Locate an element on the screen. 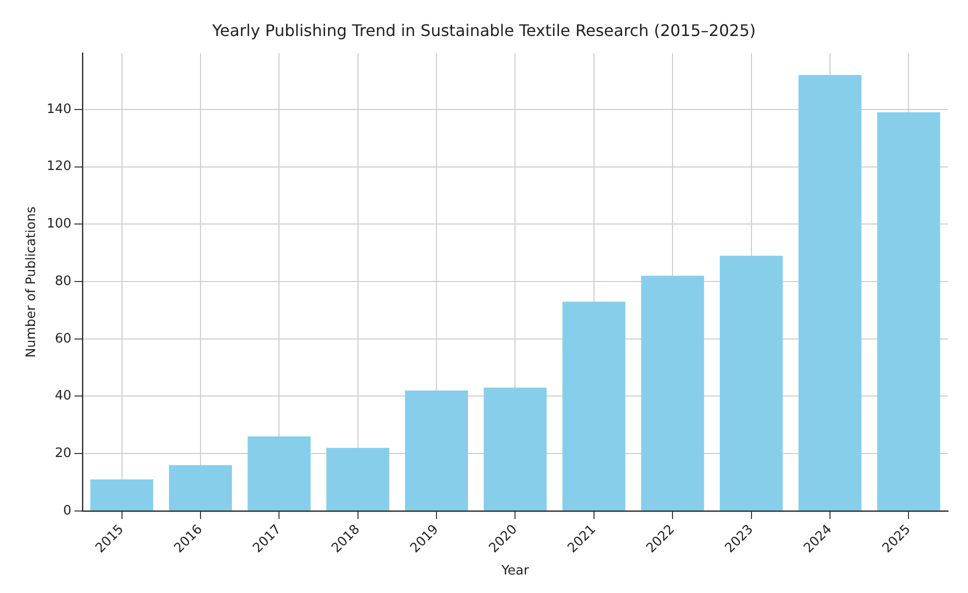 Image resolution: width=968 pixels, height=593 pixels. y-tick-label: 80 is located at coordinates (63, 281).